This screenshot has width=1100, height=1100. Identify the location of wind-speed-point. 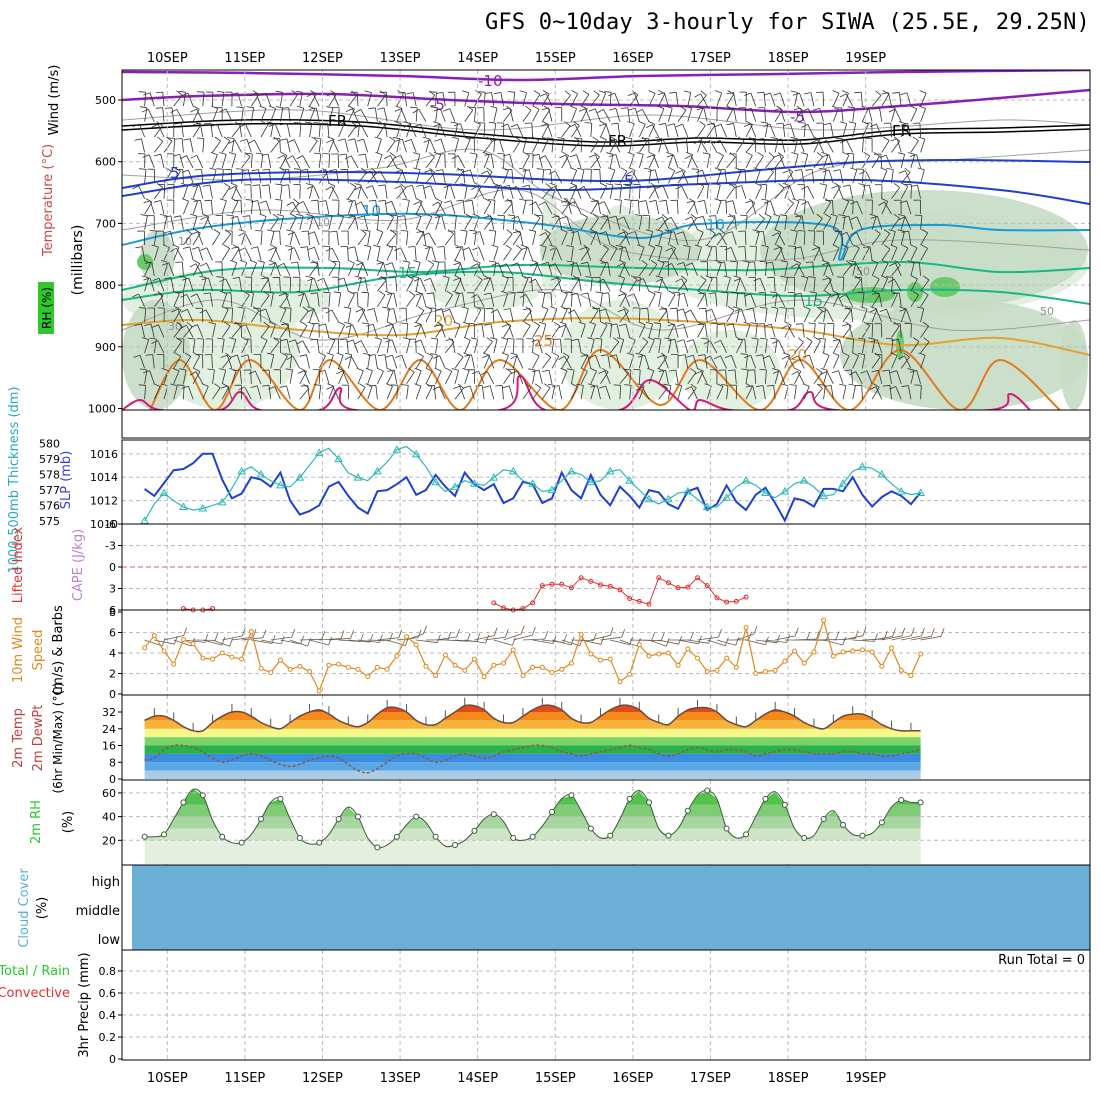
(571, 663).